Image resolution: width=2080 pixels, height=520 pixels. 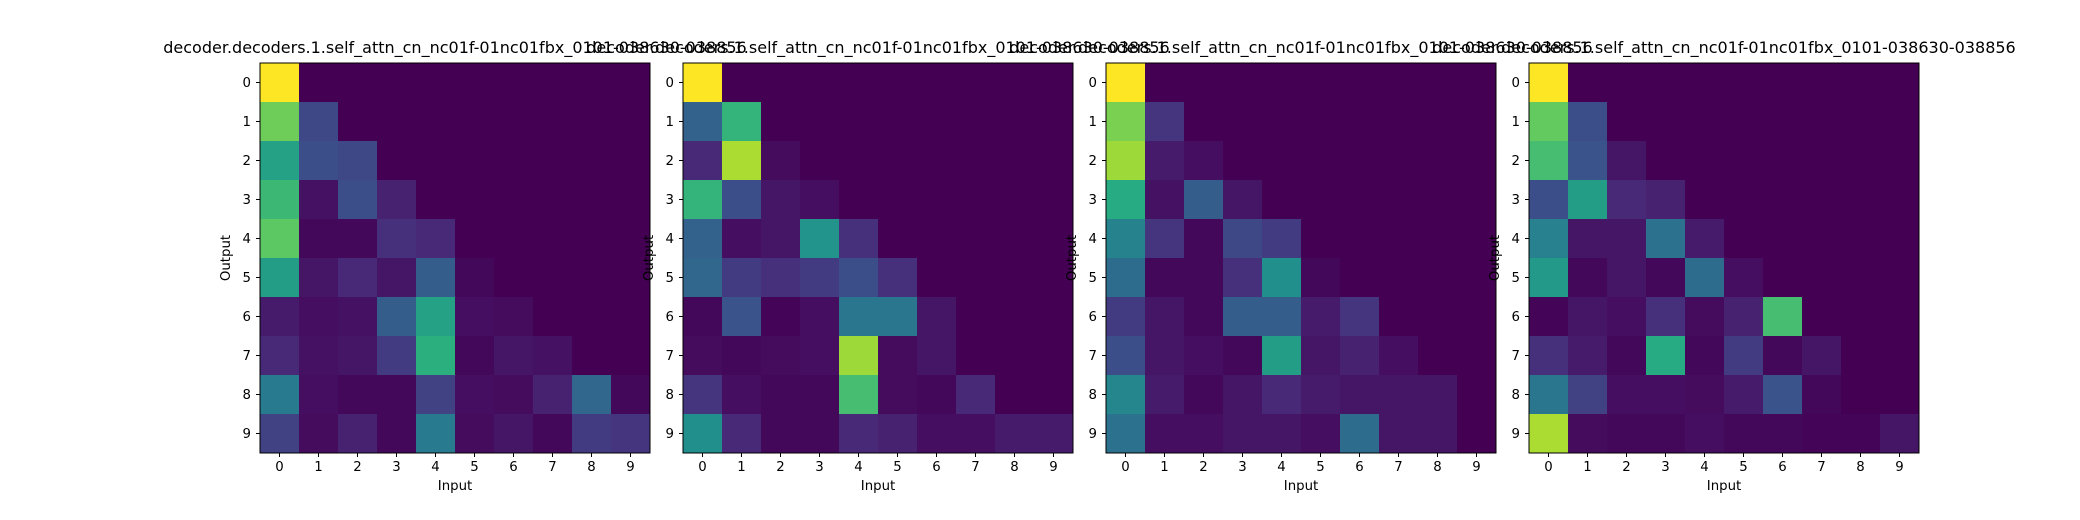 What do you see at coordinates (897, 467) in the screenshot?
I see `x-tick-label: 5` at bounding box center [897, 467].